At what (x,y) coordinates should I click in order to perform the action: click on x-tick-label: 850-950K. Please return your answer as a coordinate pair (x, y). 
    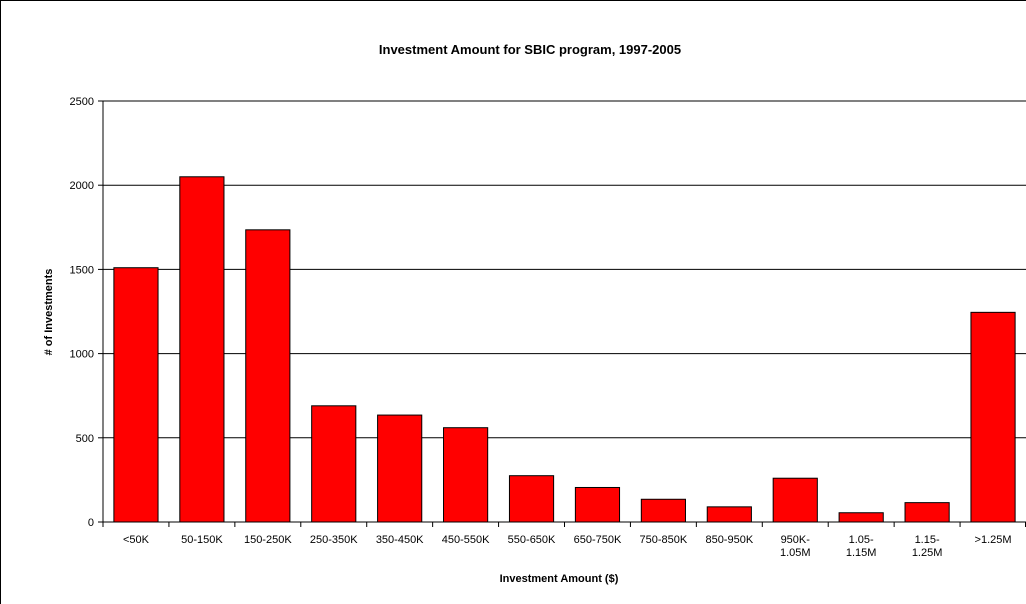
    Looking at the image, I should click on (729, 540).